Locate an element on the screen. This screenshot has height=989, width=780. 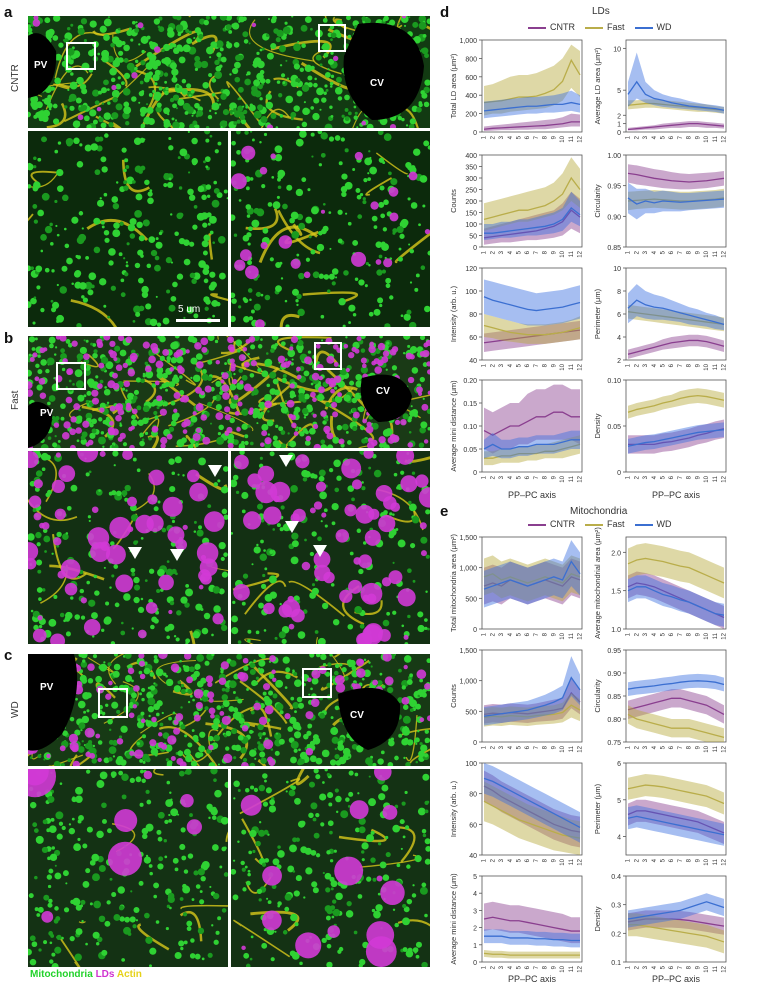
x-axis-title-e-right: PP–PC axis is located at coordinates (676, 979).